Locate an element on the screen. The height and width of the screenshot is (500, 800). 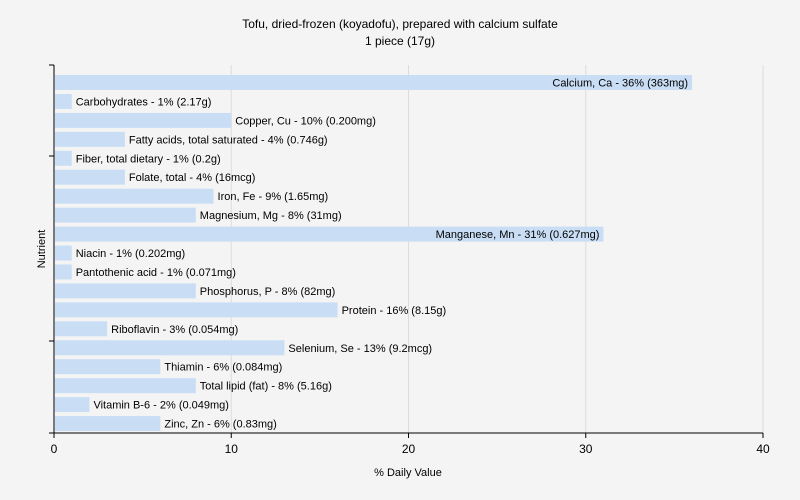
x-tick-label-0: 0 is located at coordinates (54, 449).